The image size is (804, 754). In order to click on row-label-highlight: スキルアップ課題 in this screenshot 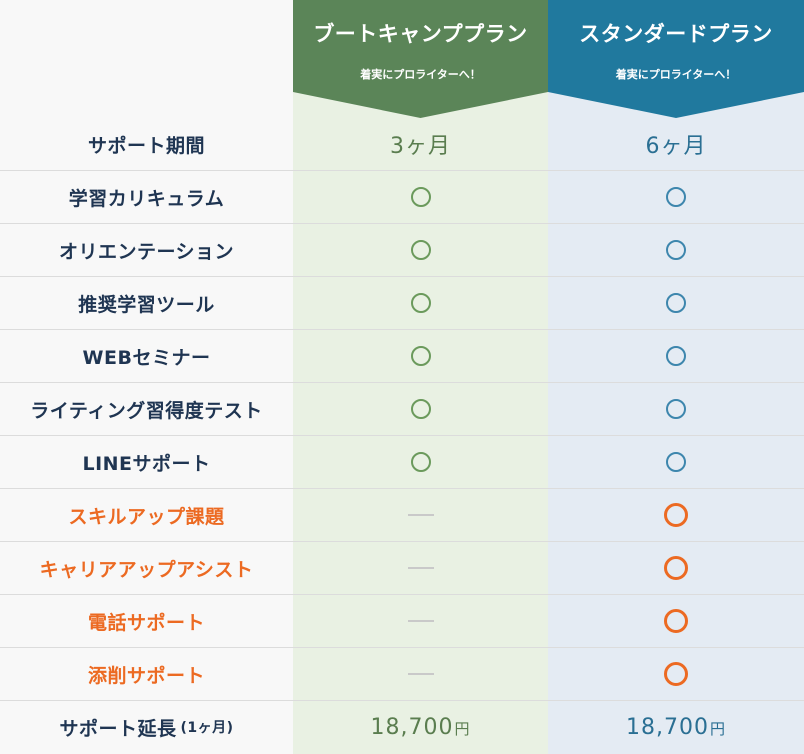, I will do `click(146, 516)`.